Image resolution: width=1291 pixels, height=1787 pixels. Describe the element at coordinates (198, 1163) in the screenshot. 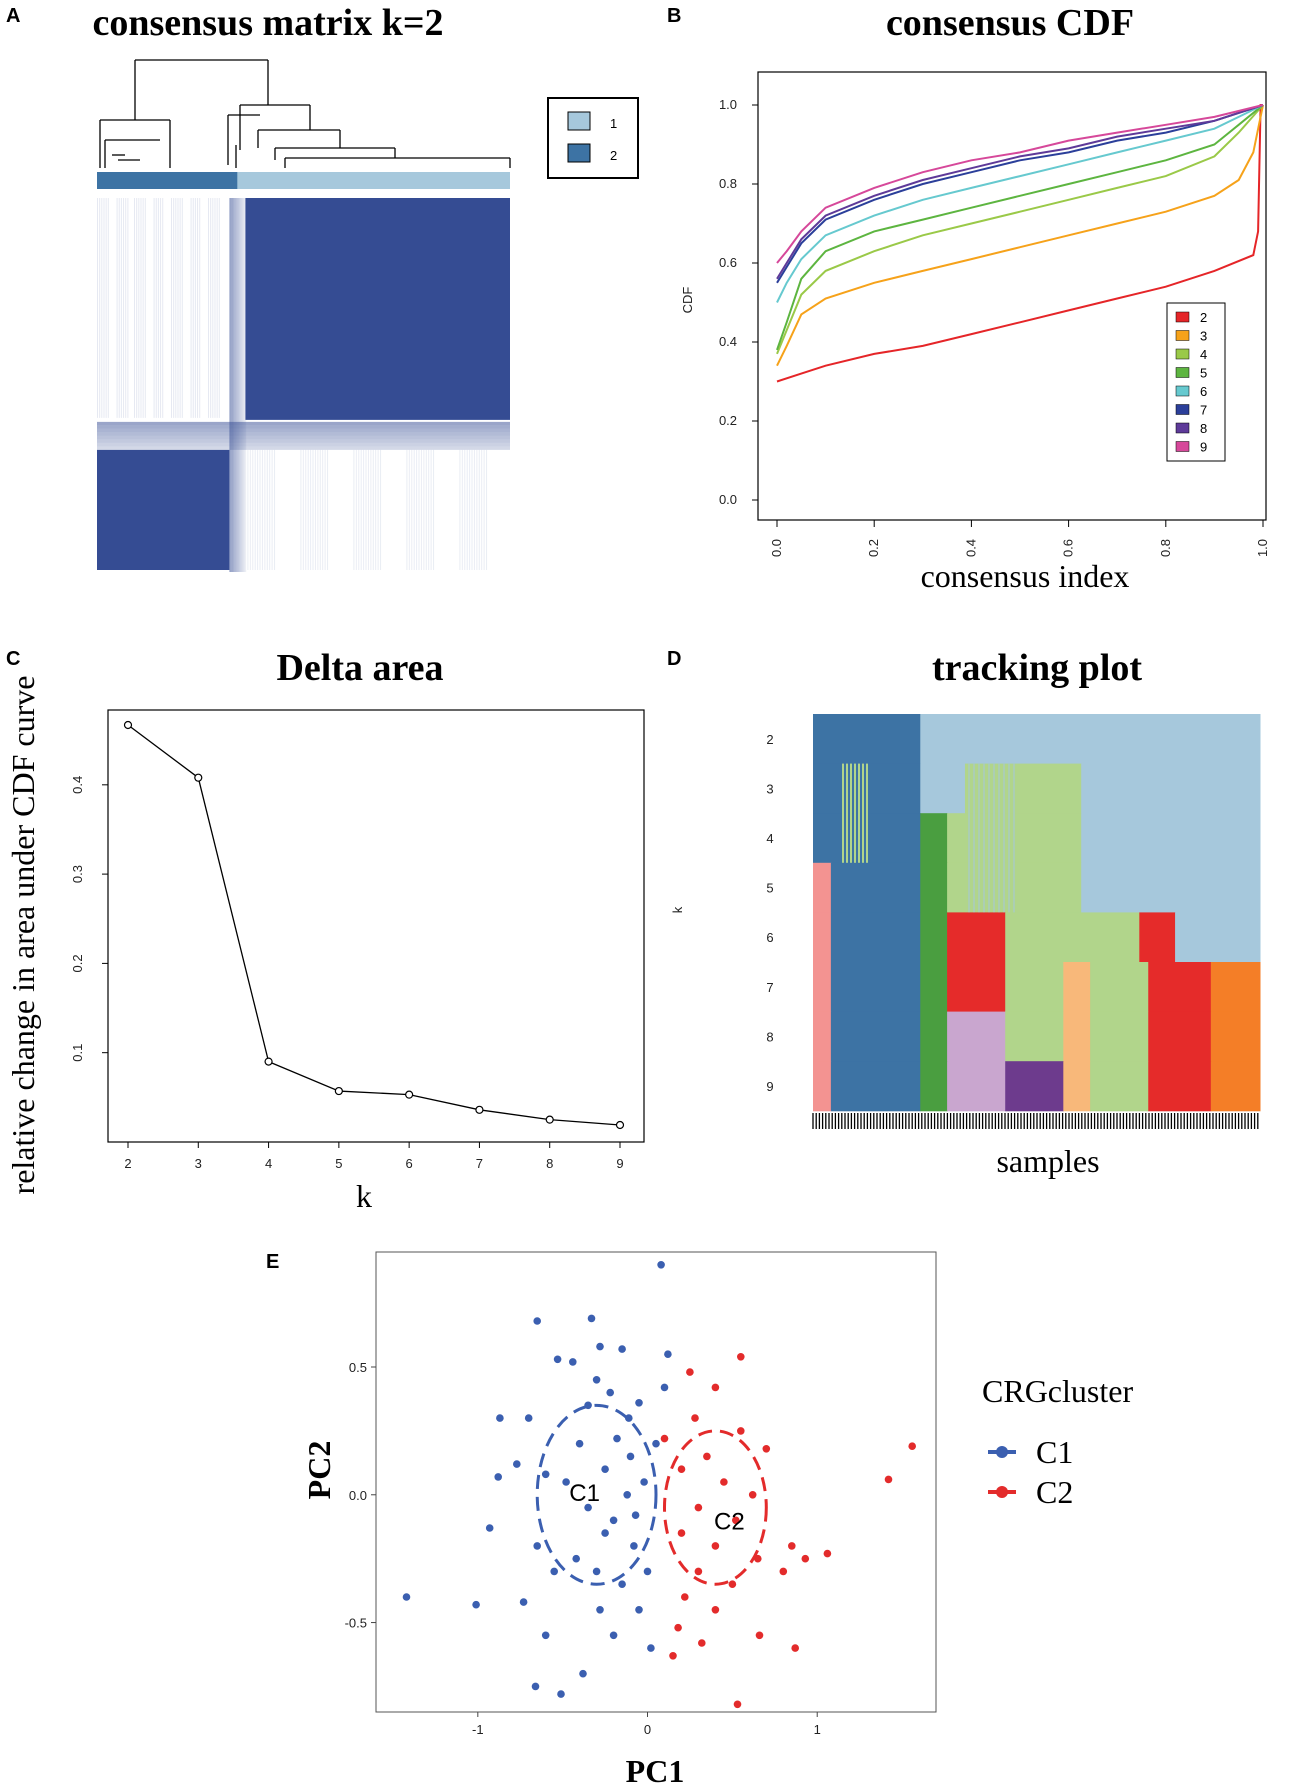

I see `x-tick-label: 3` at that location.